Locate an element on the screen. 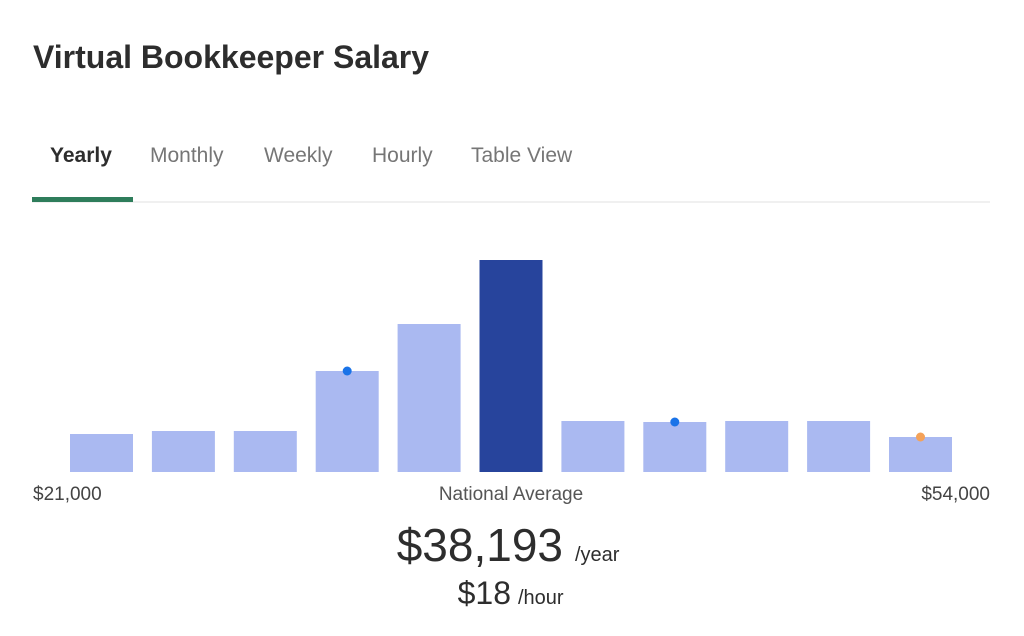  hourly-salary: $18 is located at coordinates (484, 593).